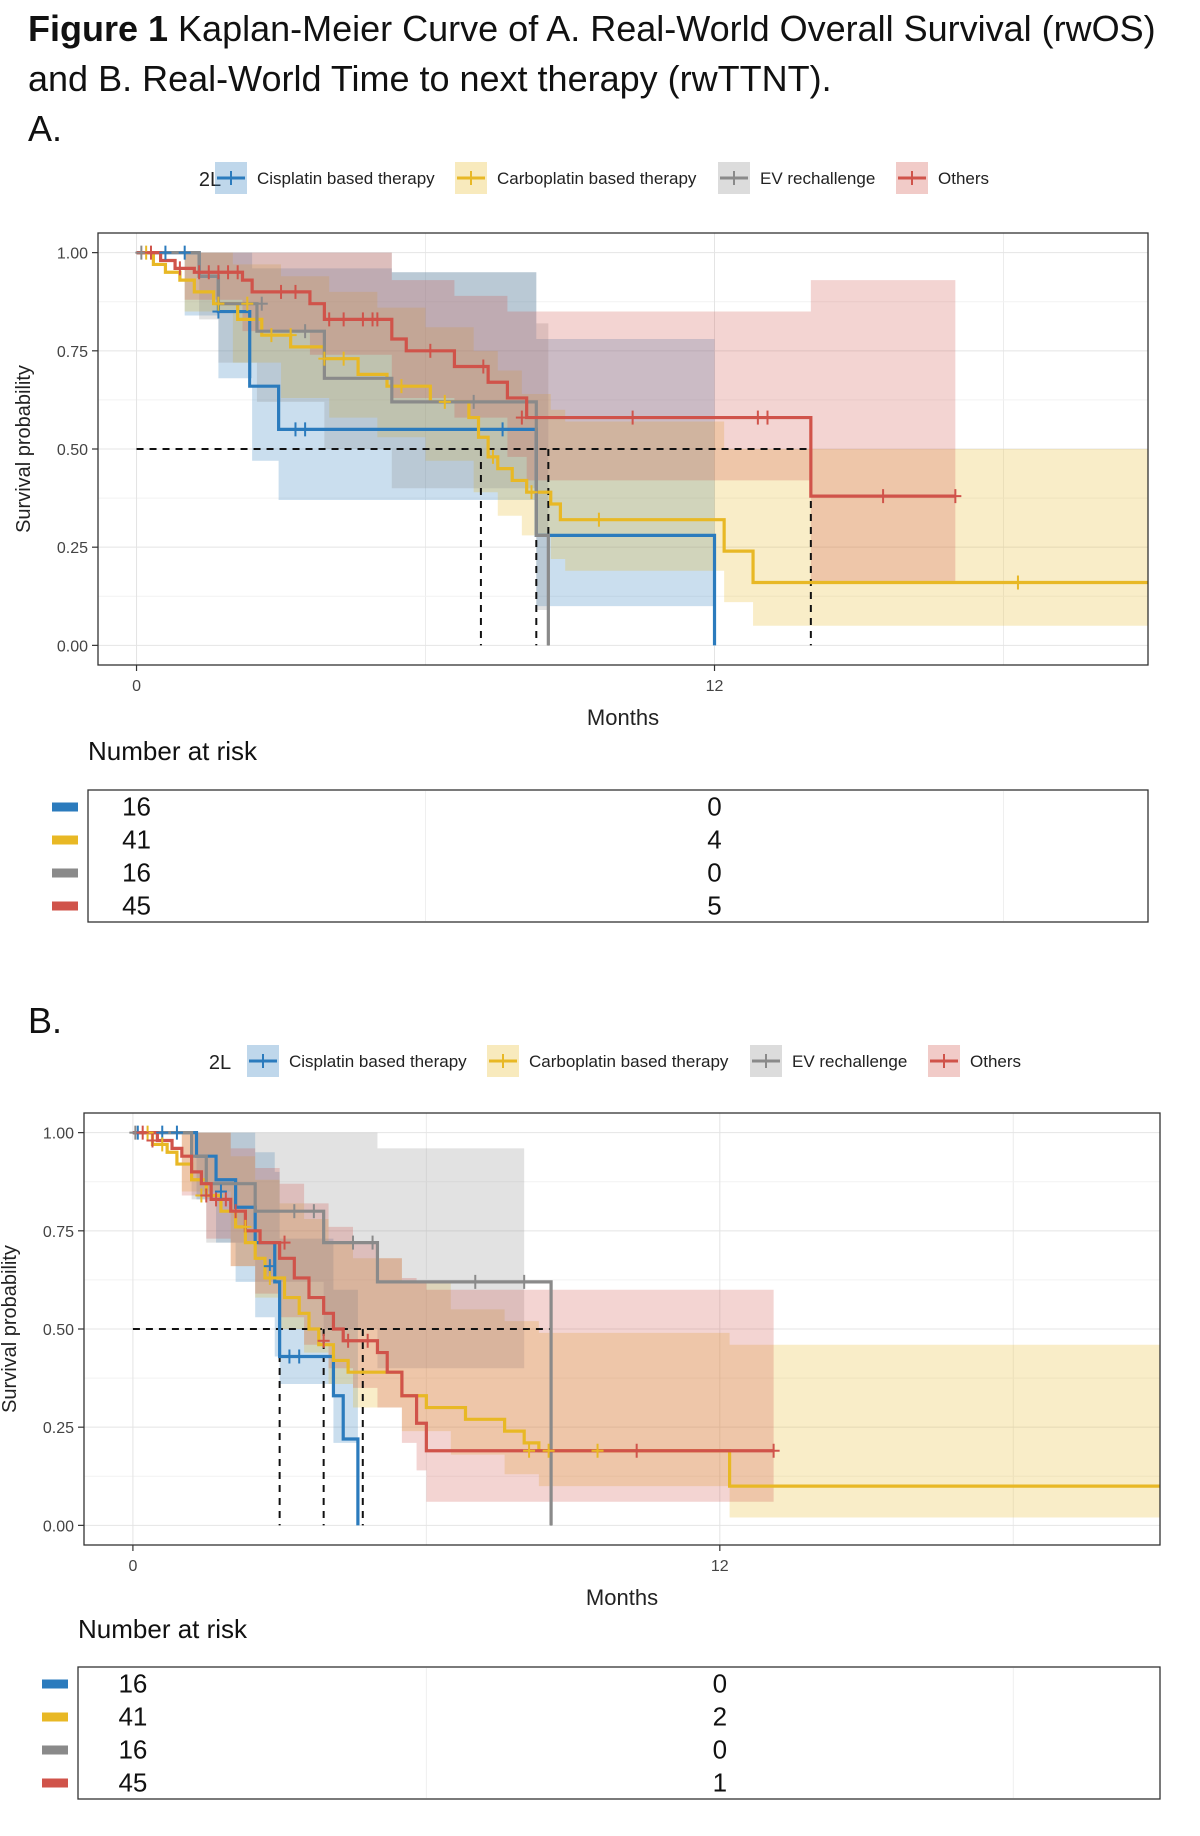 This screenshot has height=1836, width=1200. Describe the element at coordinates (325, 178) in the screenshot. I see `panel-a-legend-item-cisplatin-based-therapy: Cisplatin based therapy` at that location.